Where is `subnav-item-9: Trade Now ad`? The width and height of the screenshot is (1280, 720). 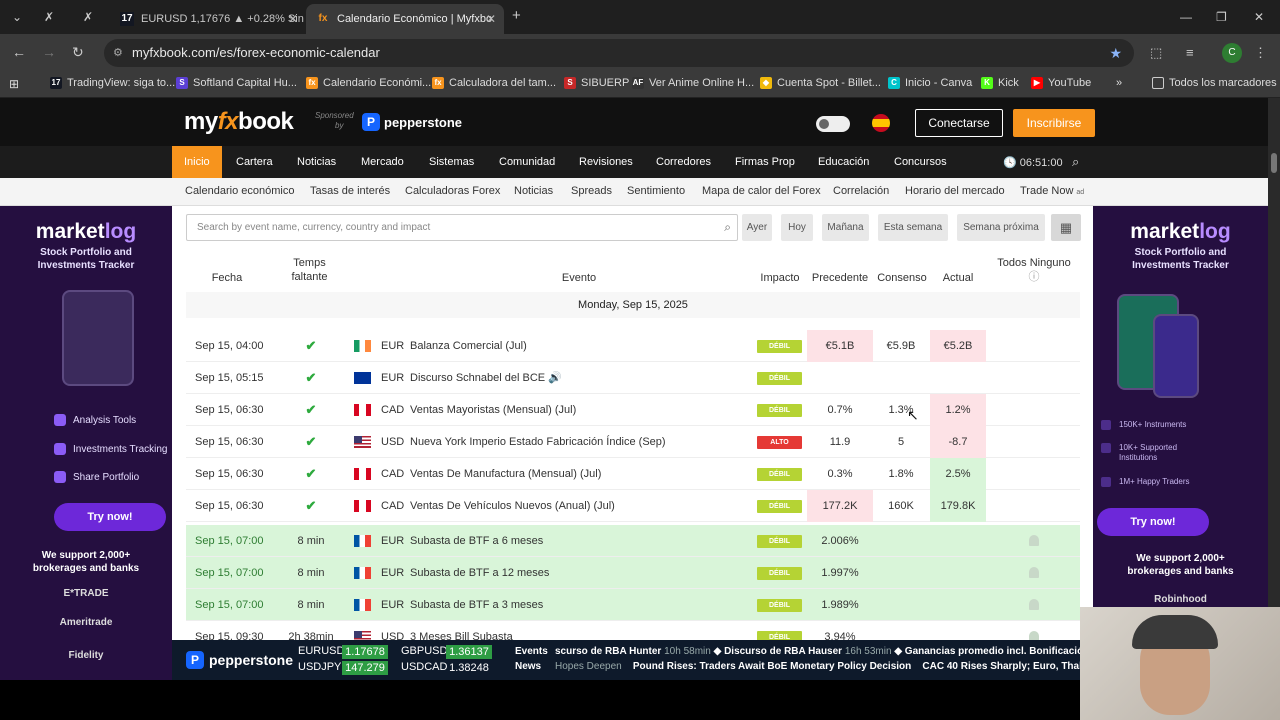 subnav-item-9: Trade Now ad is located at coordinates (1052, 191).